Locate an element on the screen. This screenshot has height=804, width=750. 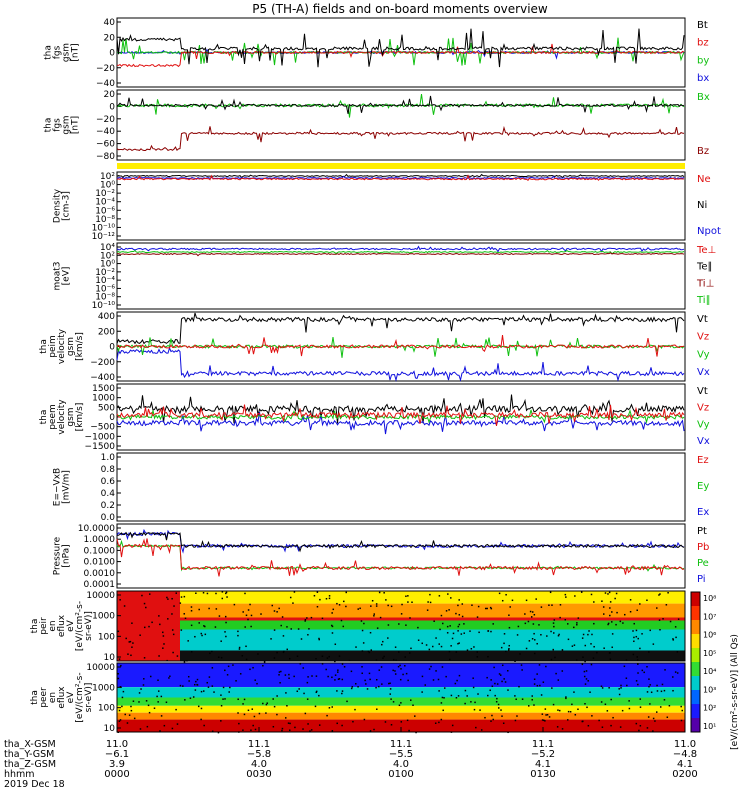
x-row-label: tha_Z-GSM is located at coordinates (30, 764).